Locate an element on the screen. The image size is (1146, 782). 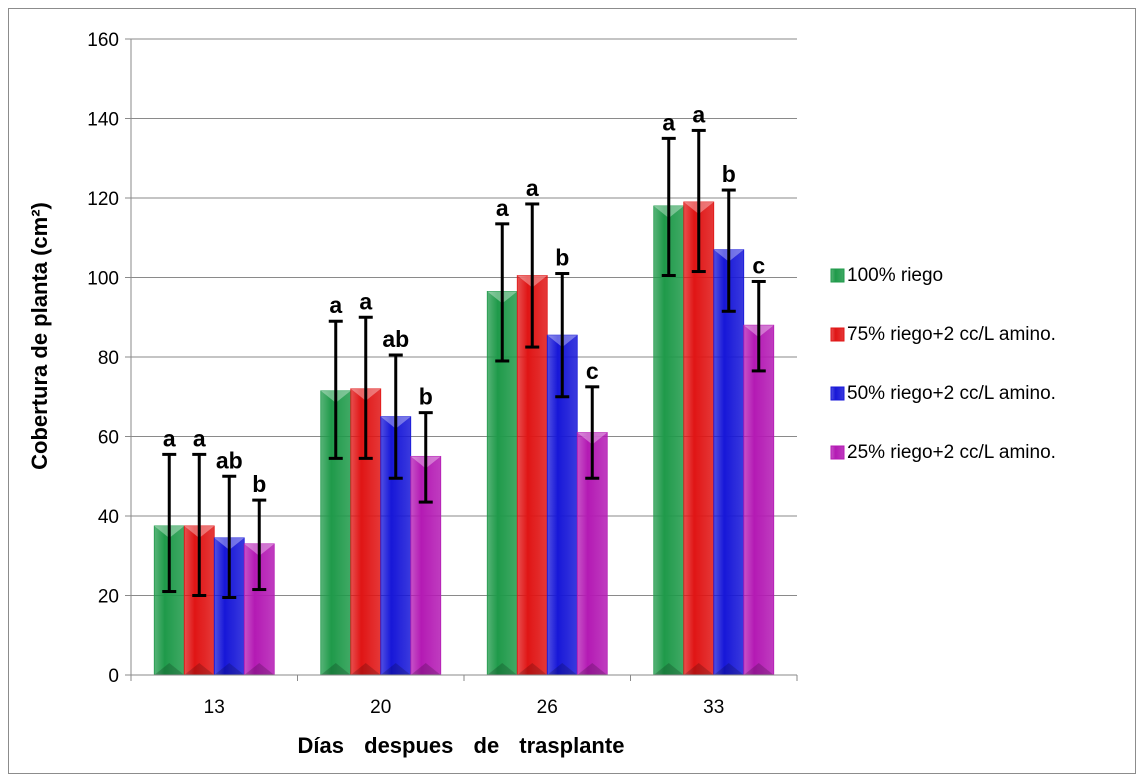
y-tick-label: 60 is located at coordinates (108, 438).